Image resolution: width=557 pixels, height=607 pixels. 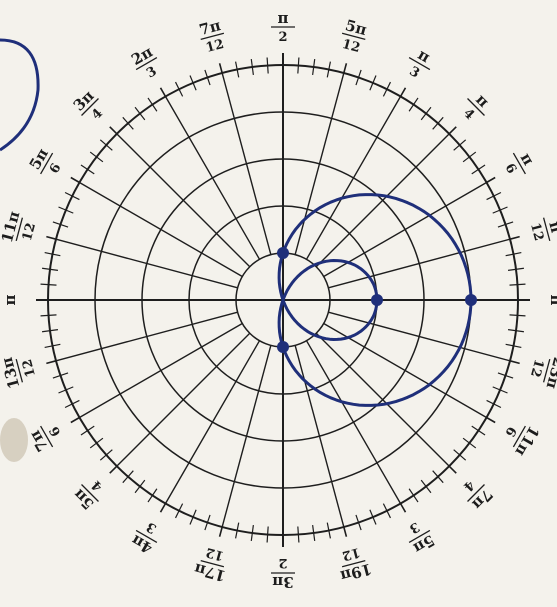 I want to click on label-numerator: 7π, so click(x=209, y=27).